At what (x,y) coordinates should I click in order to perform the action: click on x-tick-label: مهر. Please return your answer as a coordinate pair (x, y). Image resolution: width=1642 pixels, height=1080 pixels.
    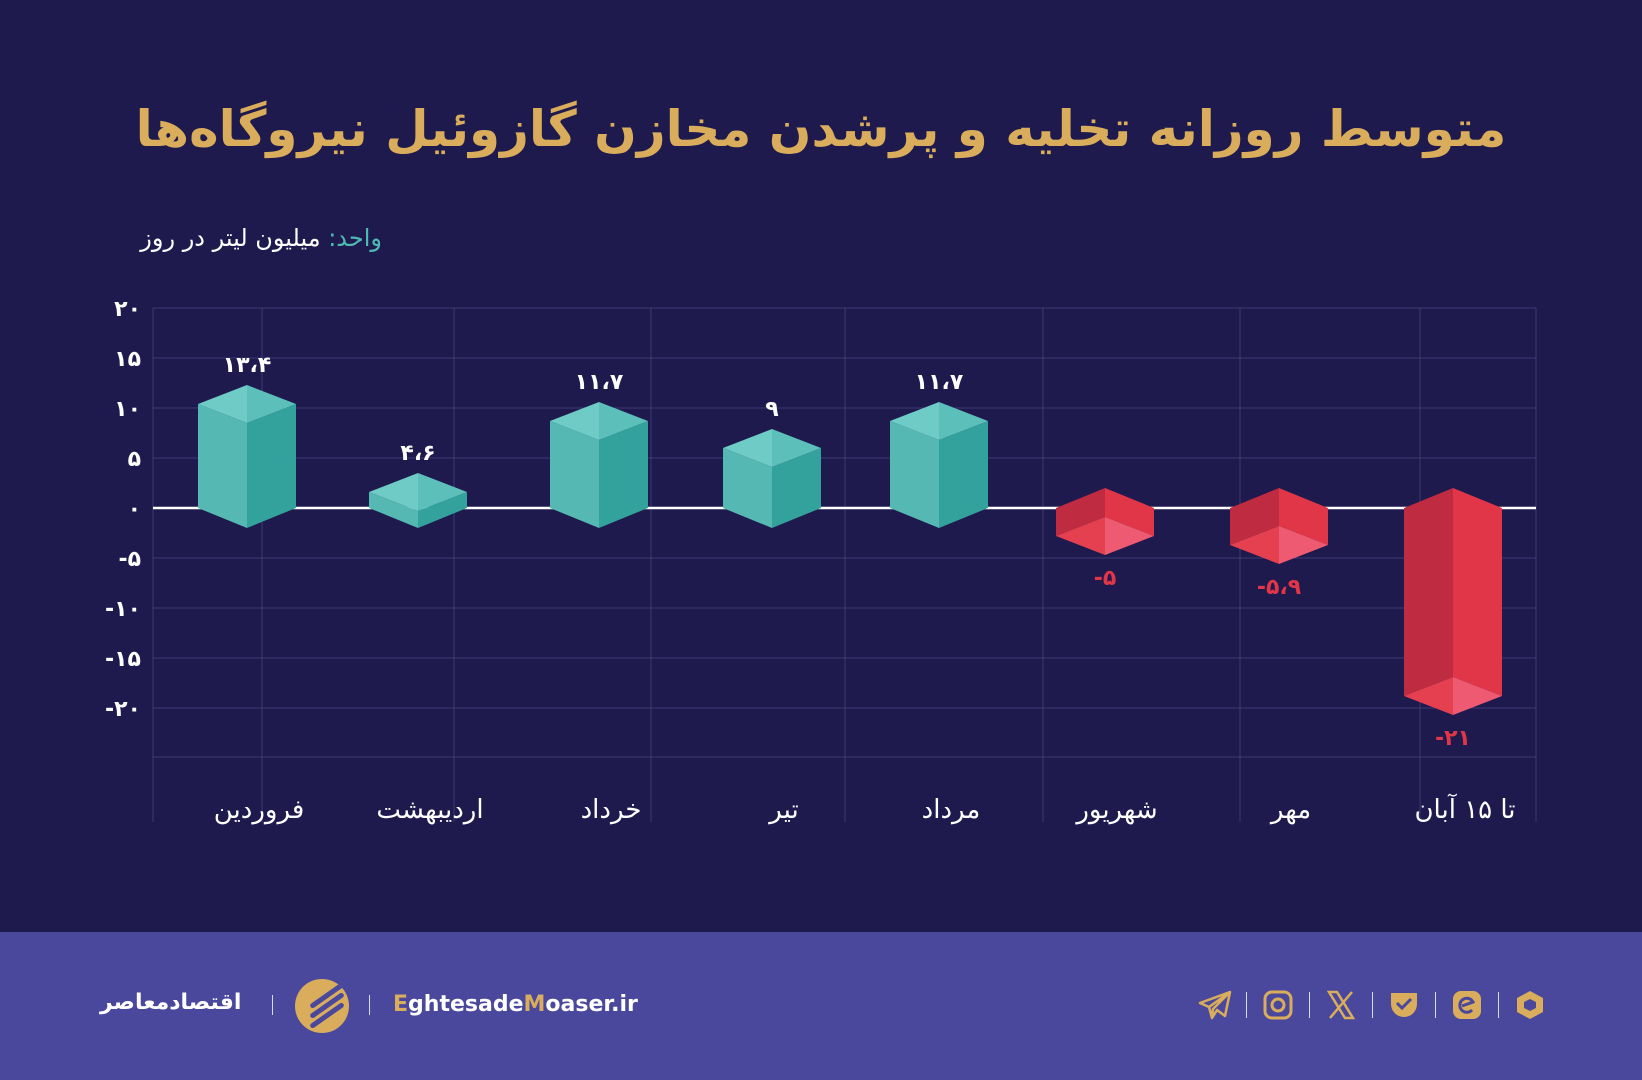
    Looking at the image, I should click on (1290, 810).